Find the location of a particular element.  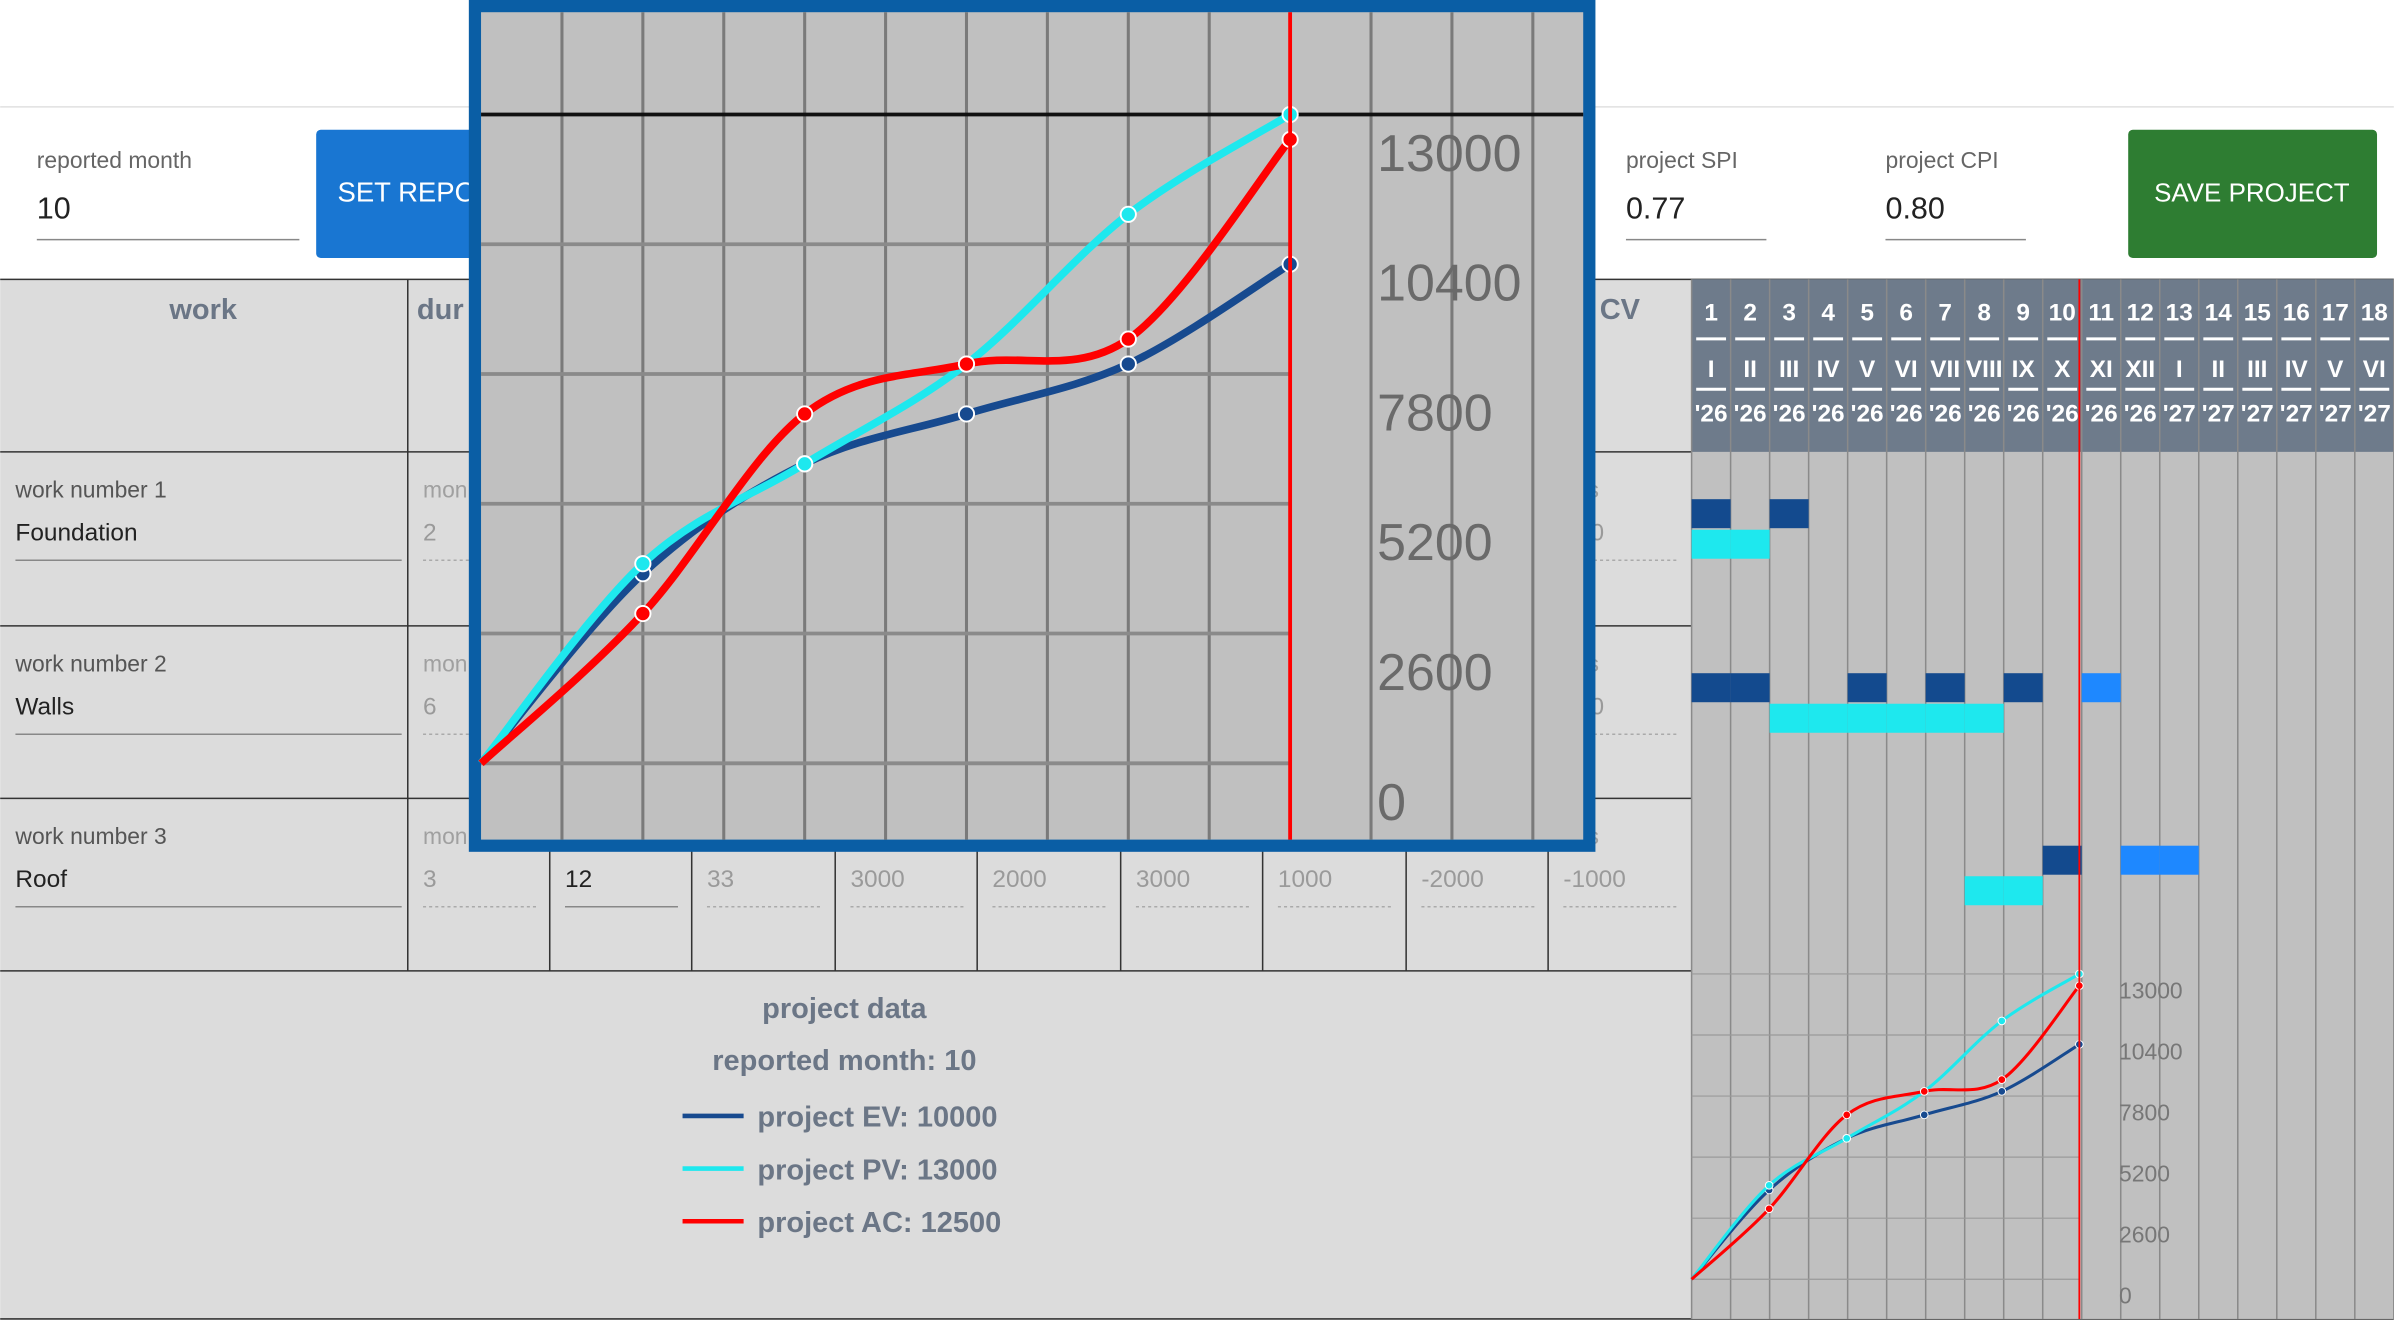

month-number: 4 is located at coordinates (1828, 313).